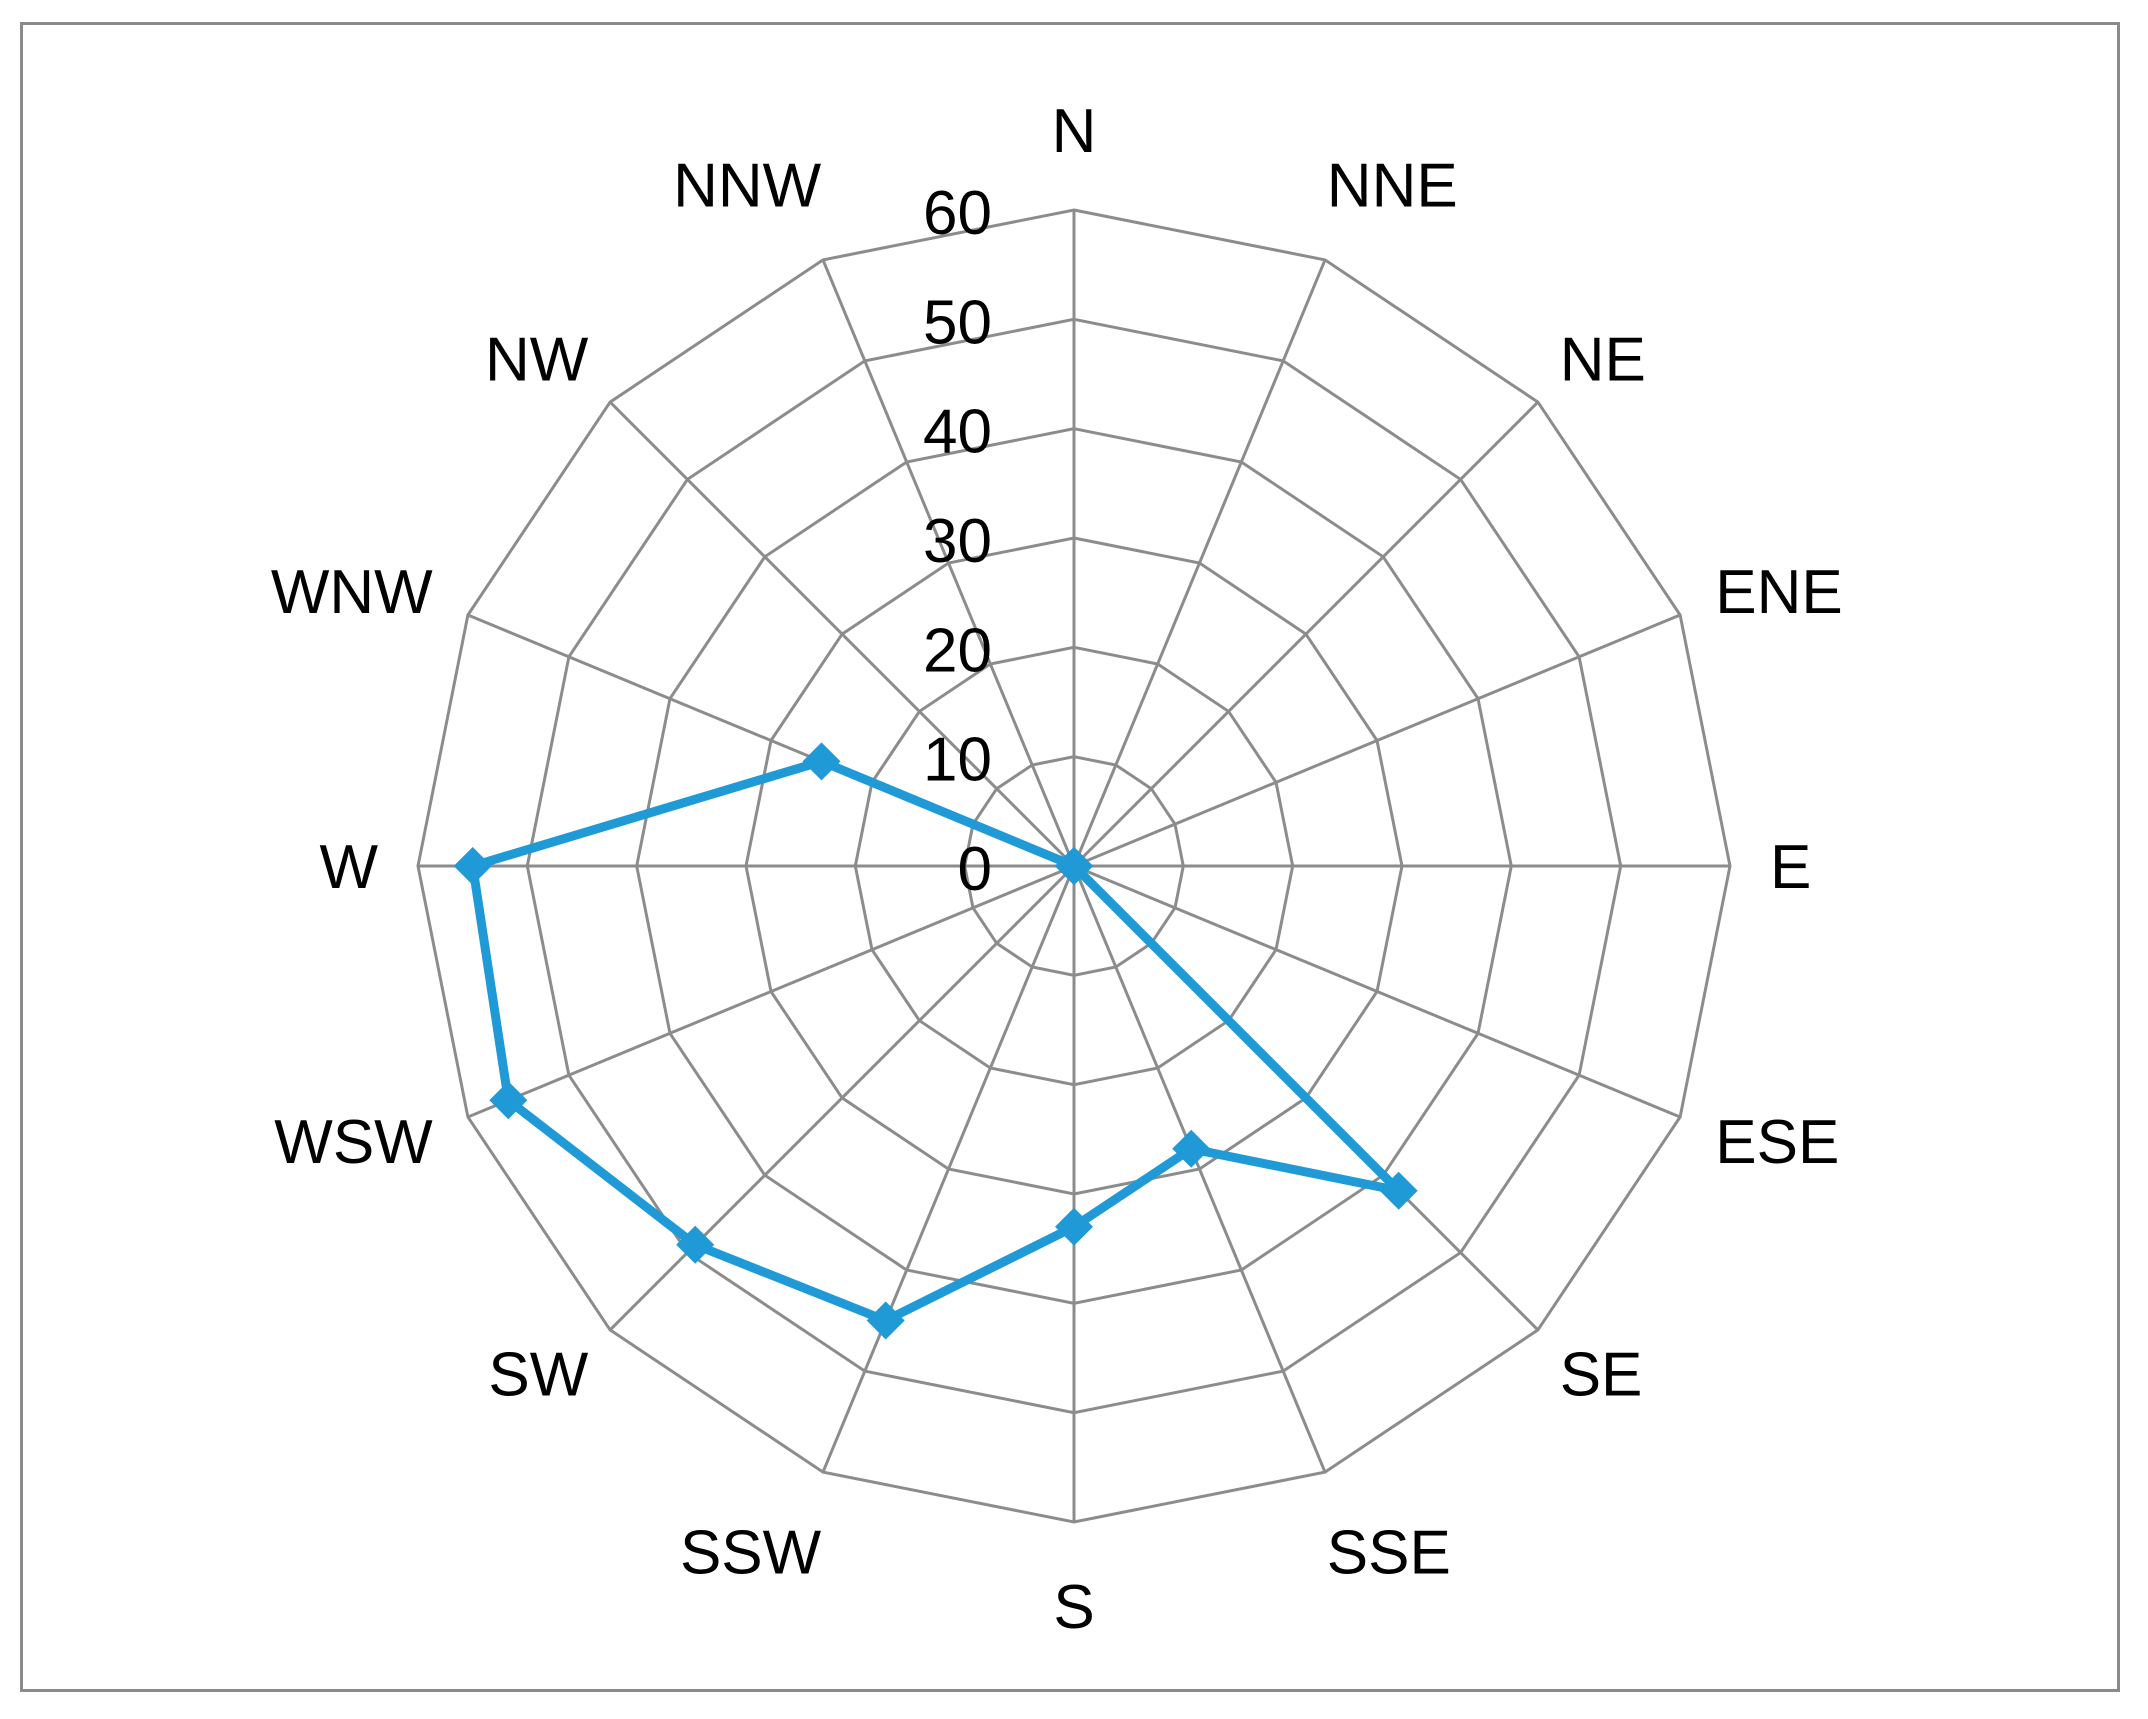 The image size is (2148, 1719). I want to click on data-point-wnw, so click(821, 761).